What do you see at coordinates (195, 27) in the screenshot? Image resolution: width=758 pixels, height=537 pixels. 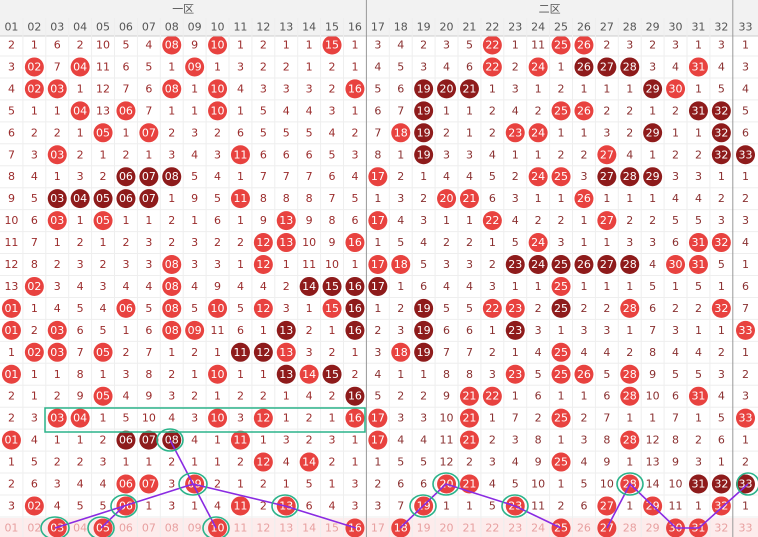 I see `column-label: 09` at bounding box center [195, 27].